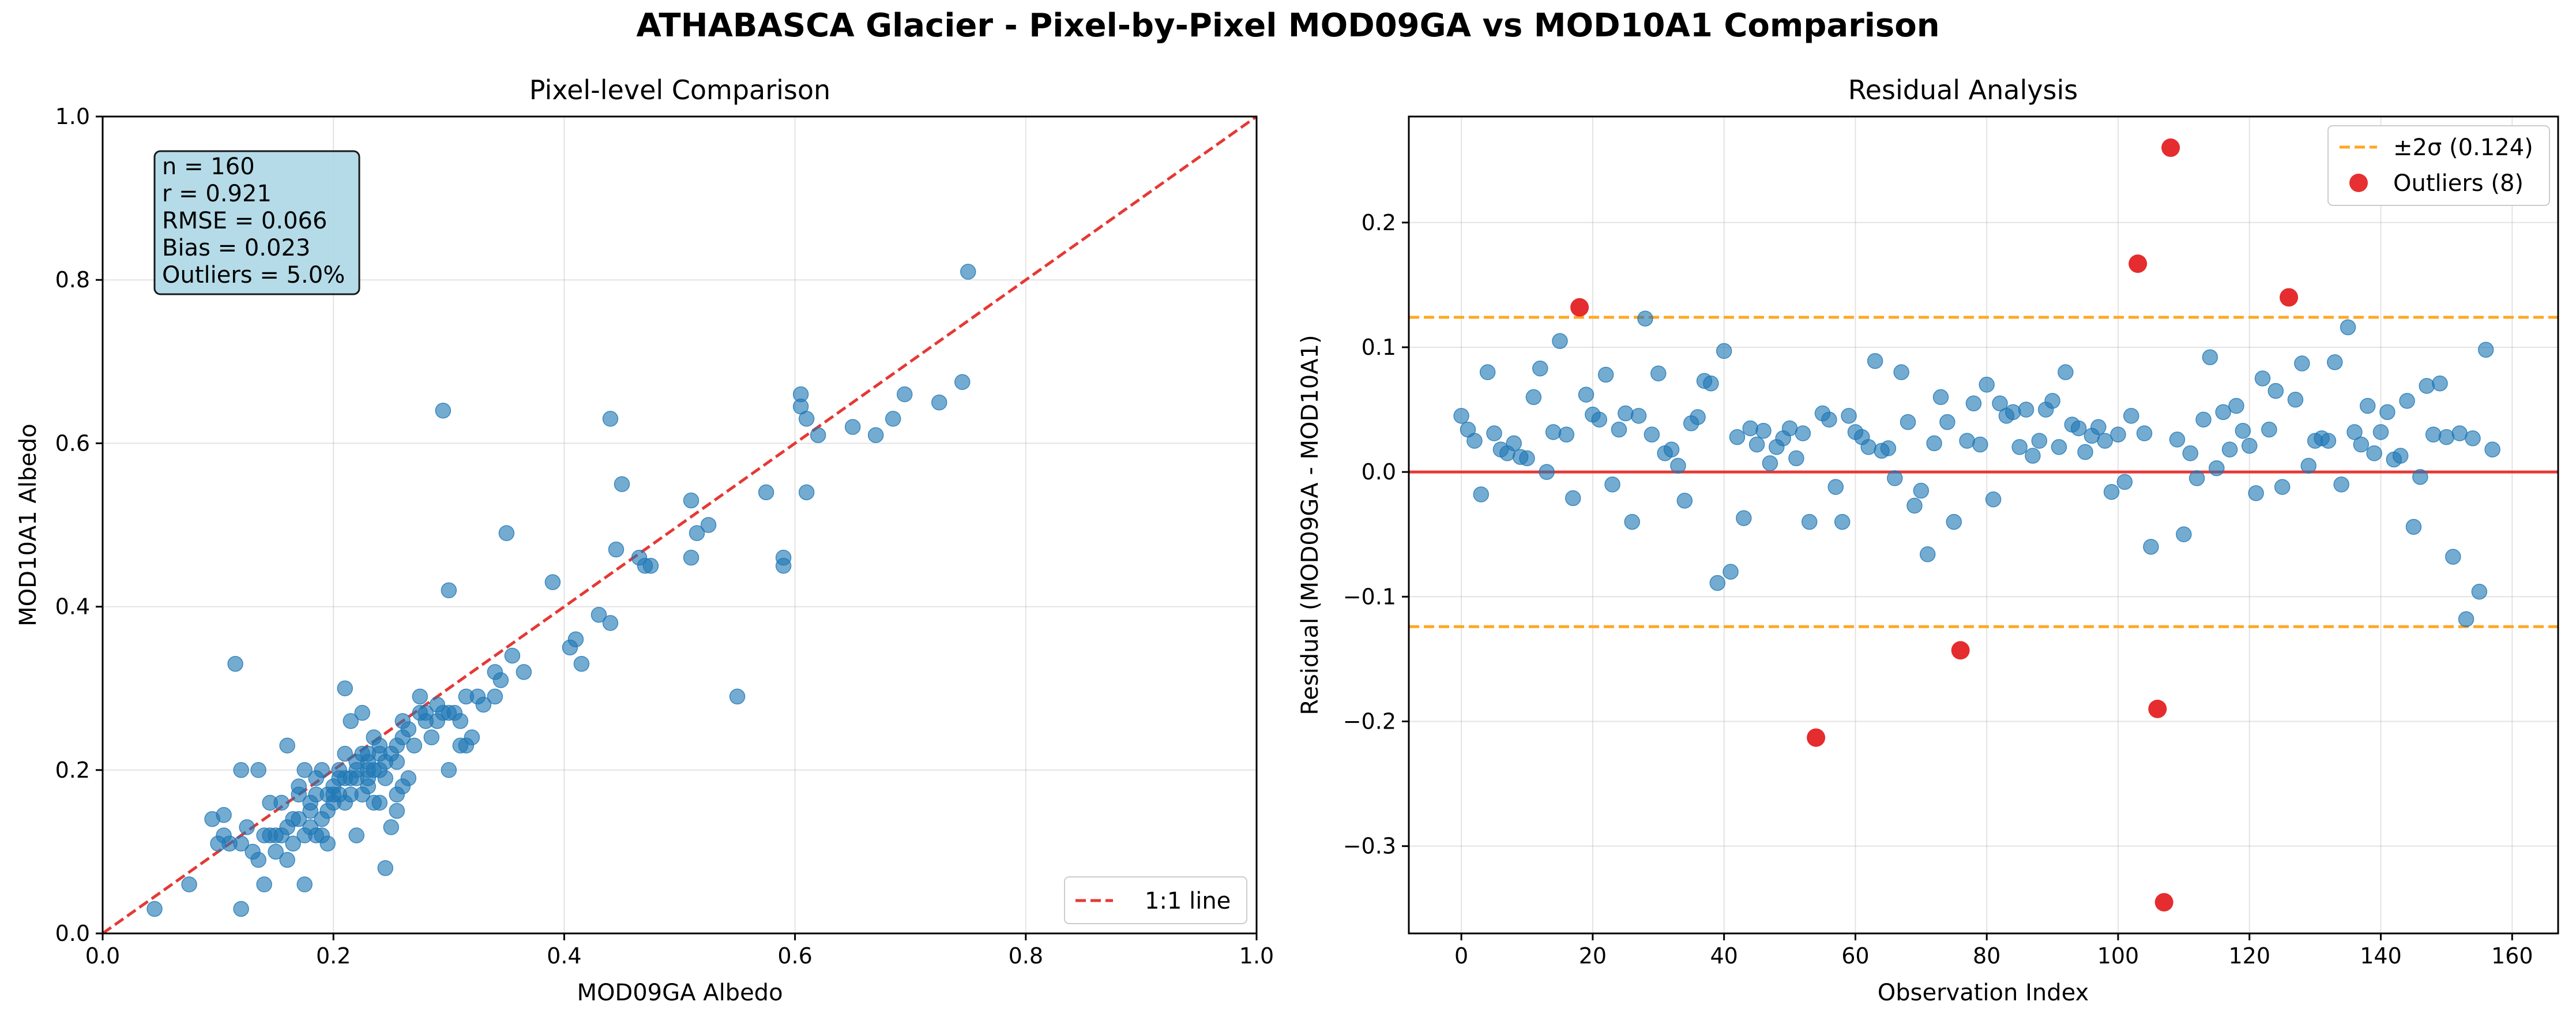  What do you see at coordinates (28, 525) in the screenshot?
I see `scatter-y-axis-label: MOD10A1 Albedo` at bounding box center [28, 525].